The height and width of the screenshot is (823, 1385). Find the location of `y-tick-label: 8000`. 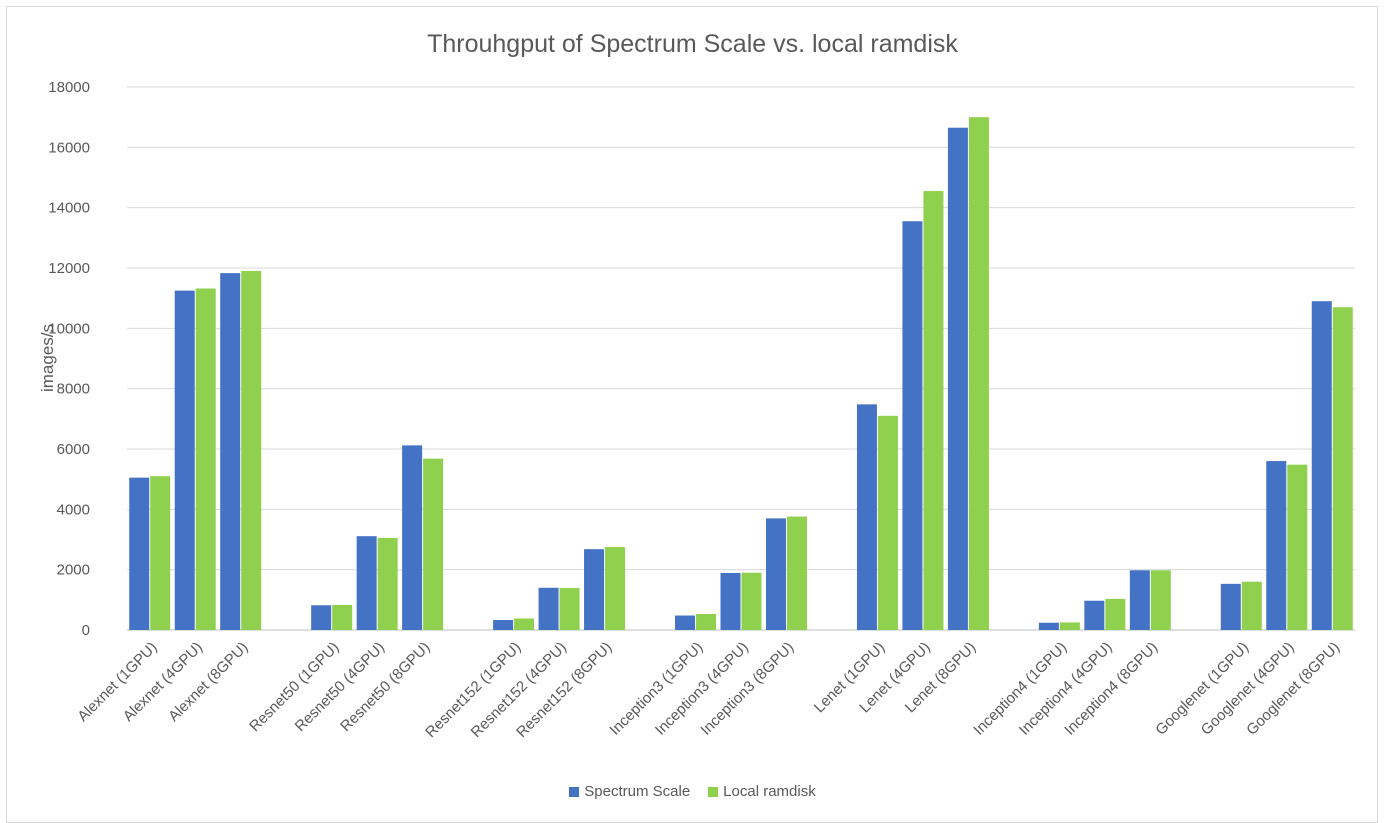

y-tick-label: 8000 is located at coordinates (73, 389).